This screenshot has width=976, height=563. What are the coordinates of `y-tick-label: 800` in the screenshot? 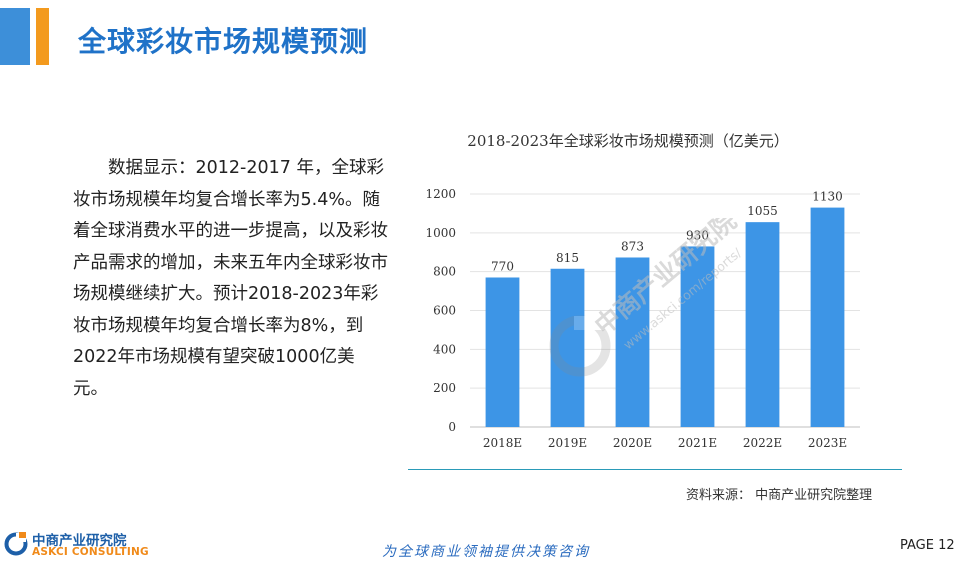 It's located at (444, 272).